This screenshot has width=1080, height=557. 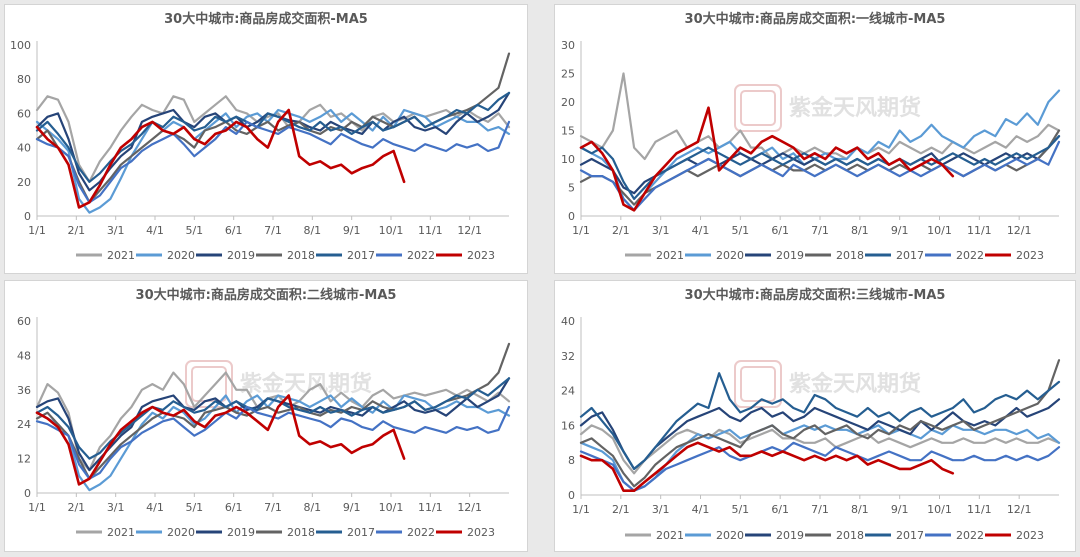 What do you see at coordinates (568, 425) in the screenshot?
I see `y-tick-label: 16` at bounding box center [568, 425].